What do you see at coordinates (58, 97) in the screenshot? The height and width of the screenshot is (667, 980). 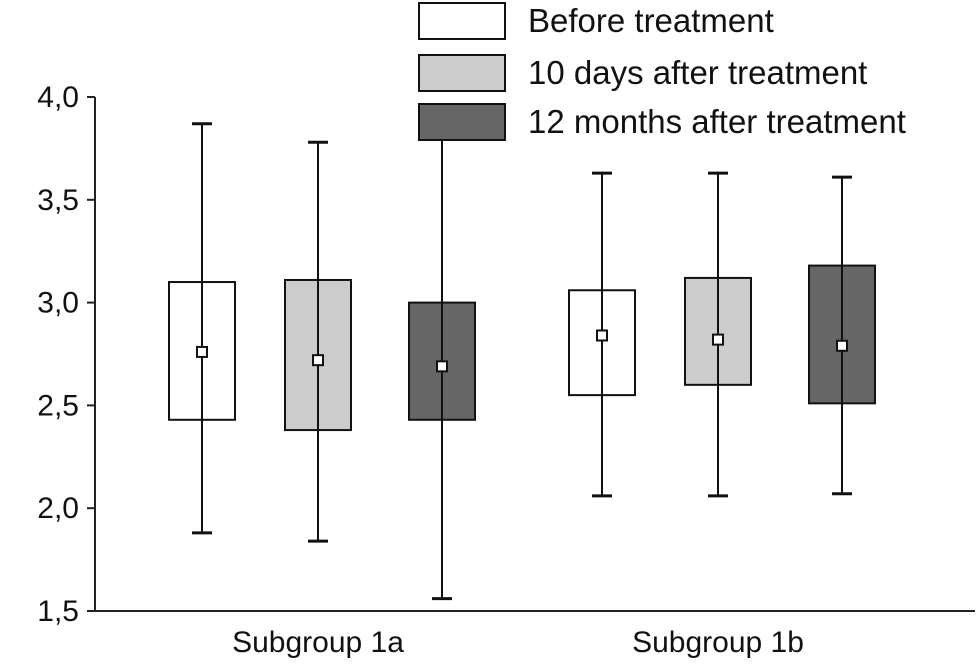 I see `y-tick-label: 4,0` at bounding box center [58, 97].